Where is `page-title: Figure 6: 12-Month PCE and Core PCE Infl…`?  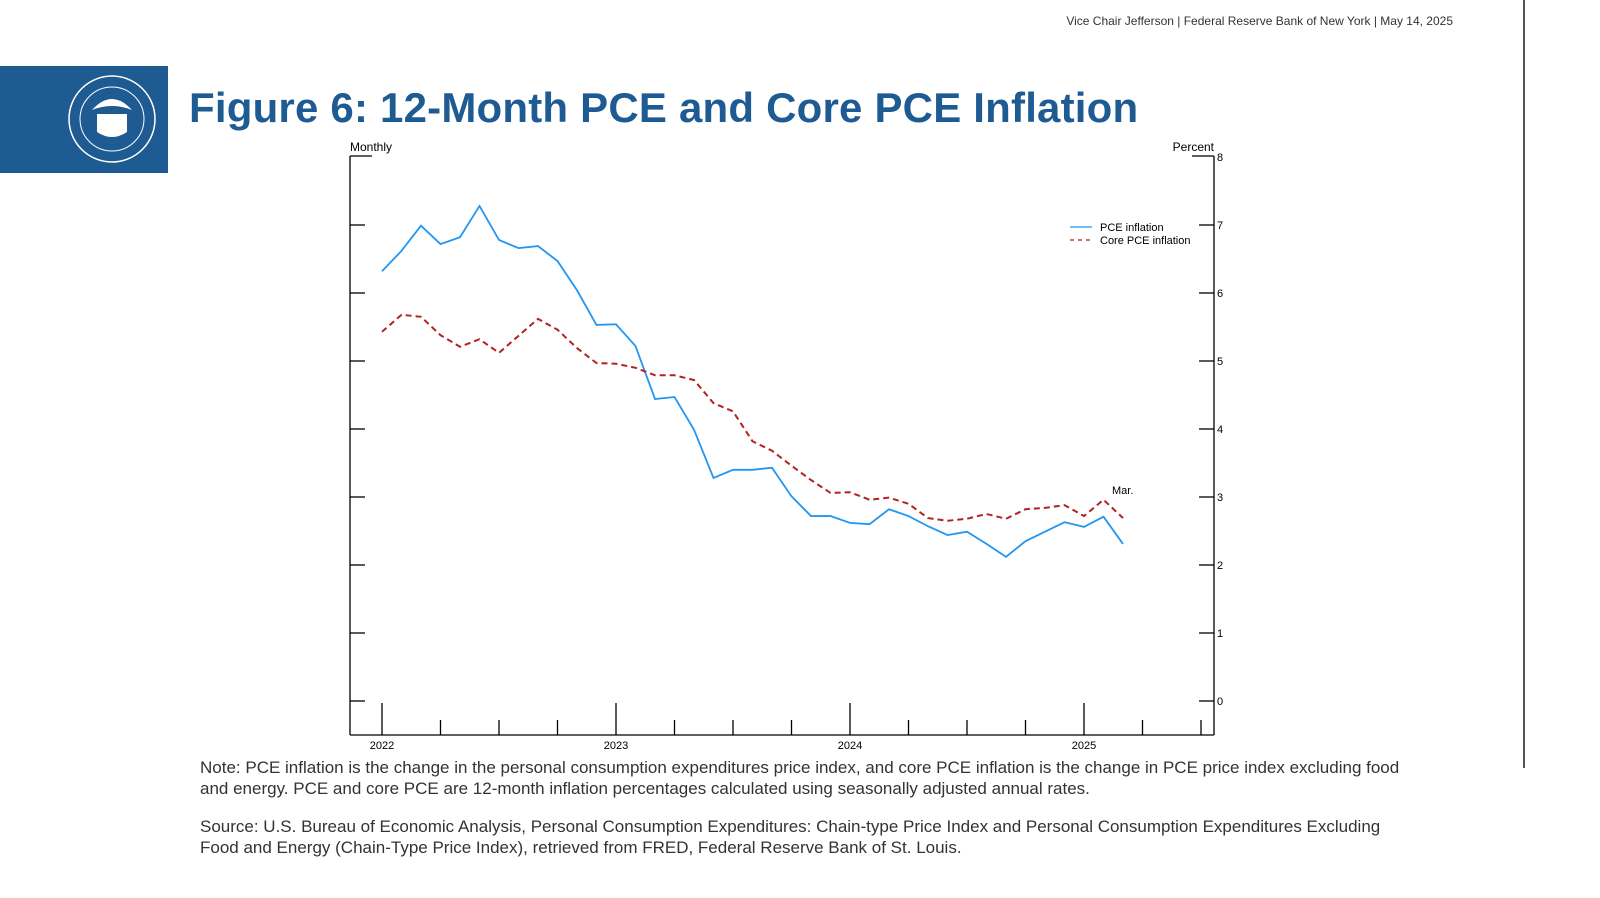 page-title: Figure 6: 12-Month PCE and Core PCE Infl… is located at coordinates (664, 107).